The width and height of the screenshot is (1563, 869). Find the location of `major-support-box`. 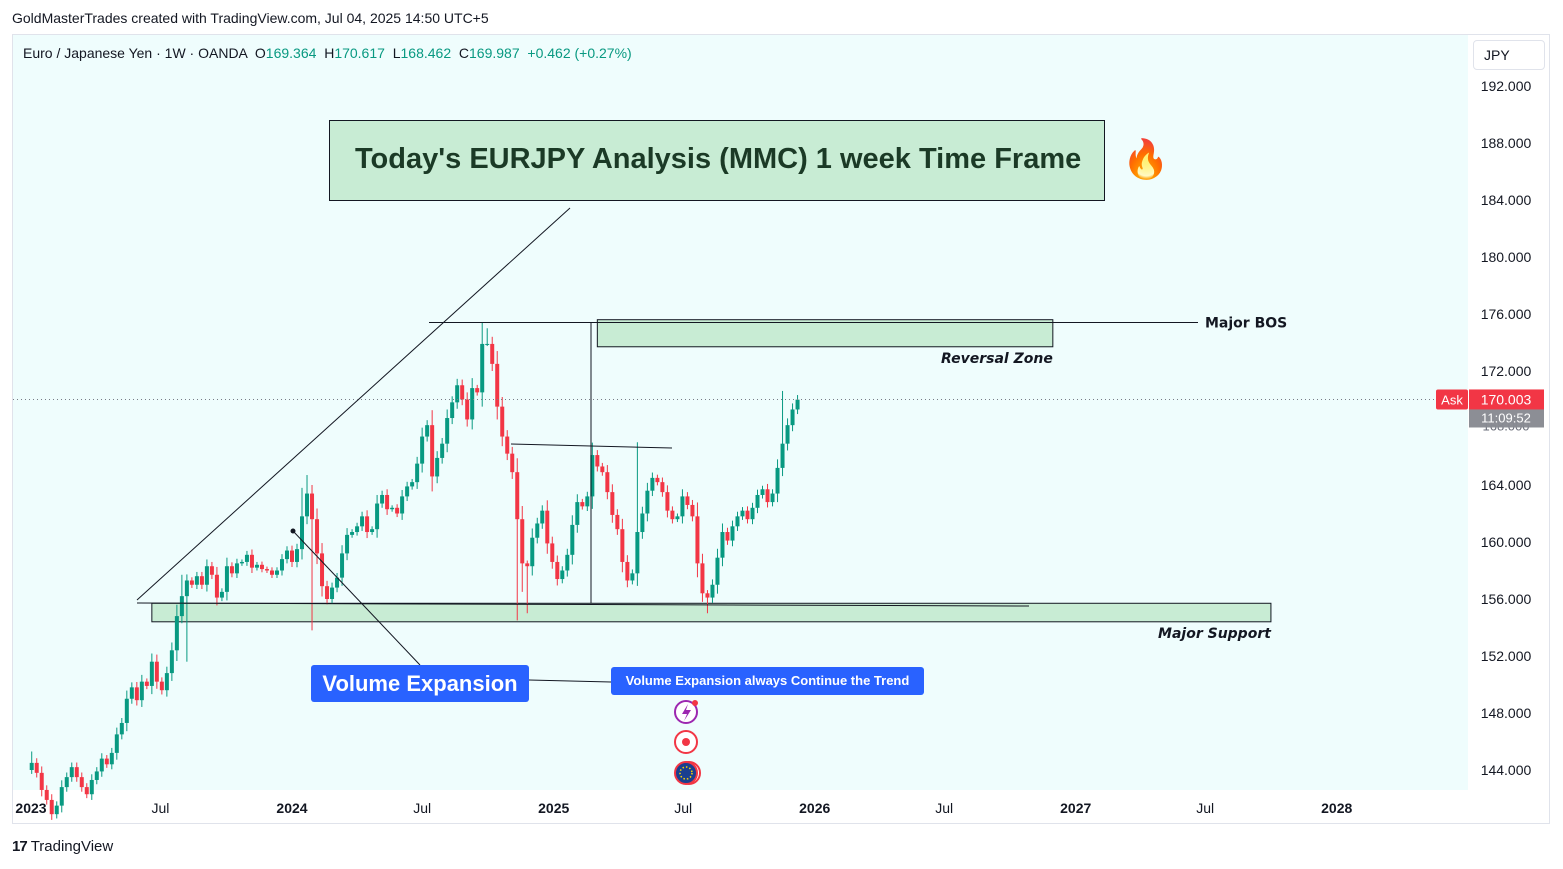

major-support-box is located at coordinates (711, 612).